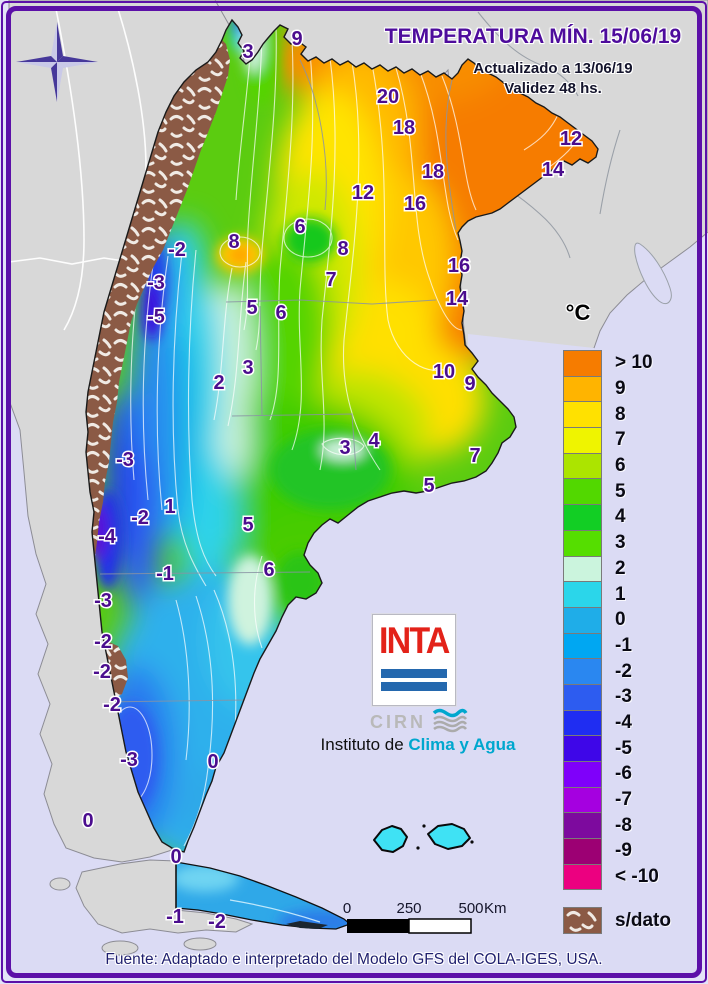 This screenshot has height=984, width=708. I want to click on temp-label: -4, so click(107, 537).